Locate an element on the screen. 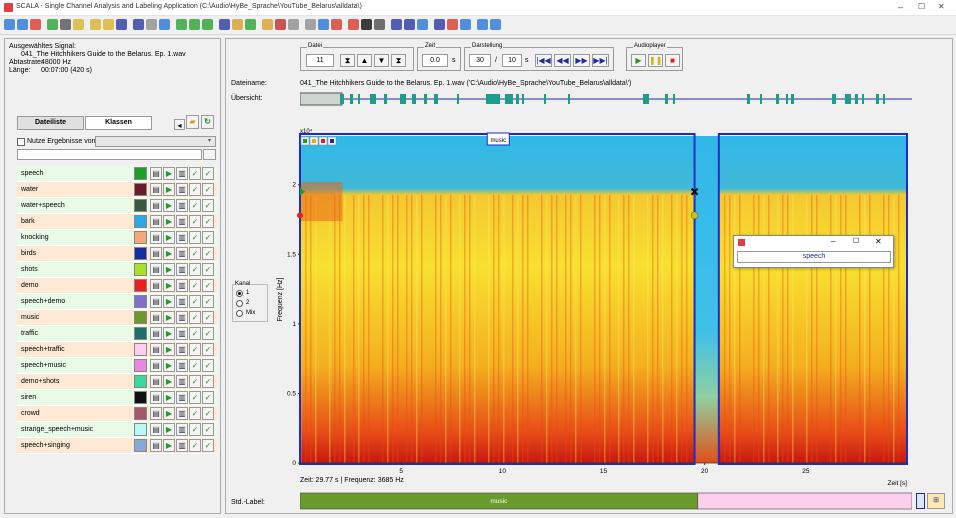 This screenshot has height=518, width=956. darstellung-step-input: 10 is located at coordinates (512, 60).